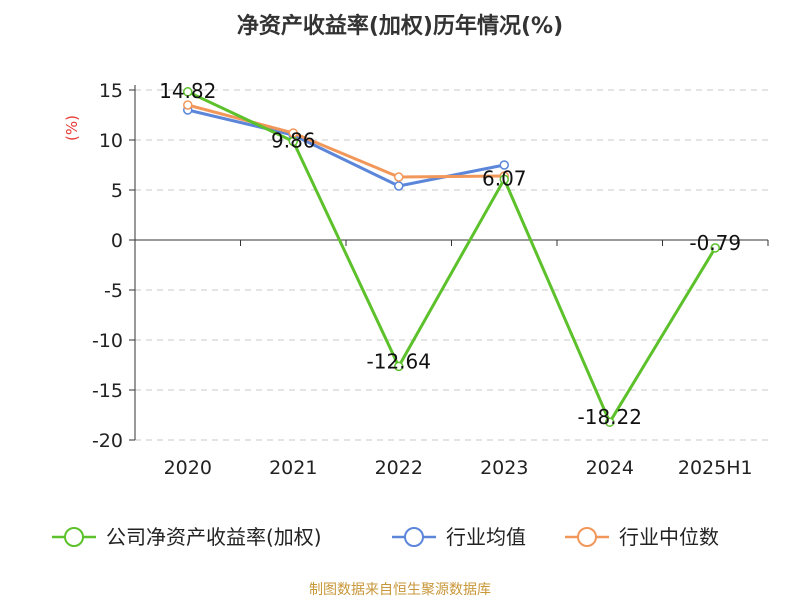  Describe the element at coordinates (107, 441) in the screenshot. I see `y-tick-label: -20` at that location.